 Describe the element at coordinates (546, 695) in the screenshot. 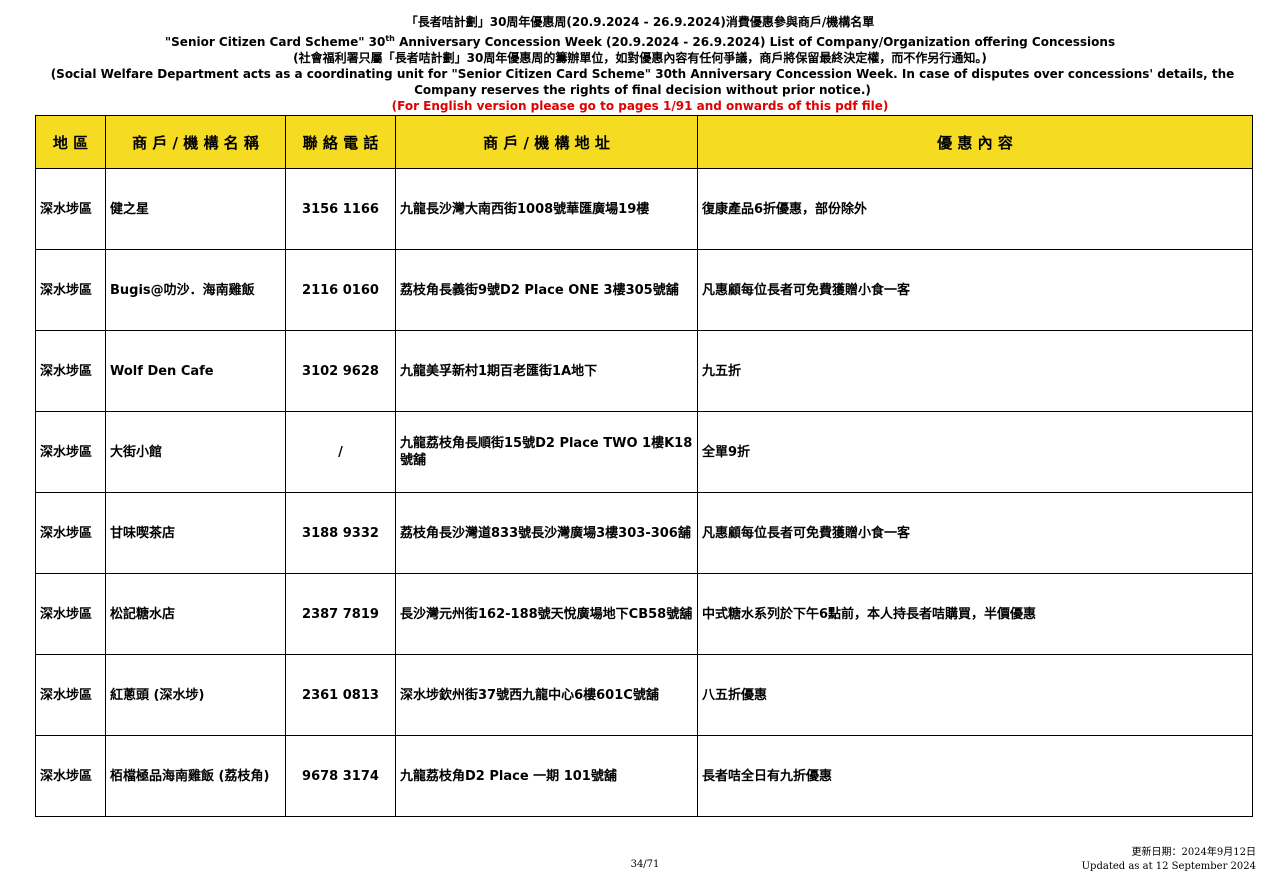

I see `table-cell: 深水埗欽州街37號西九龍中心6樓601C號舖` at that location.